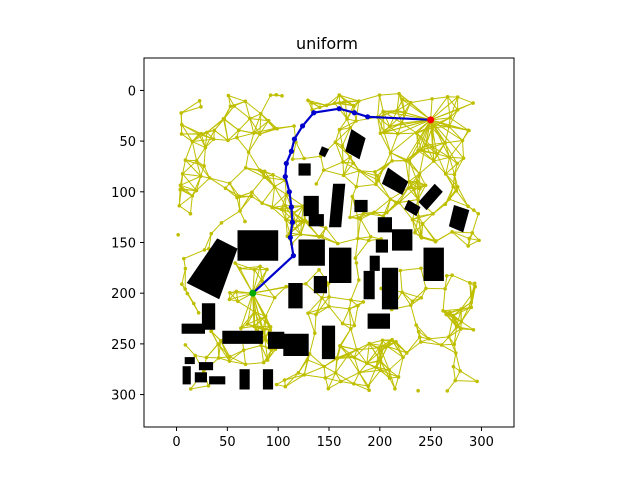 This screenshot has height=480, width=640. Describe the element at coordinates (329, 442) in the screenshot. I see `x-tick-label-3: 150` at that location.